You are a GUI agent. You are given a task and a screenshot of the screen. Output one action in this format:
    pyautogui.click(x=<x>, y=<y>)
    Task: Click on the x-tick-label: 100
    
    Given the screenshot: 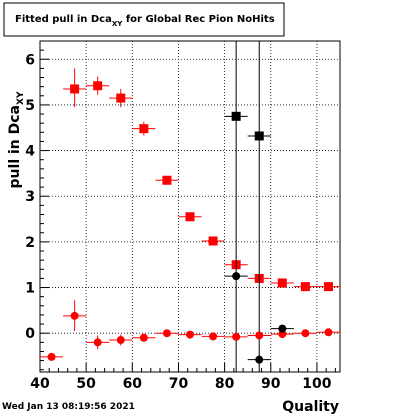 What is the action you would take?
    pyautogui.click(x=316, y=384)
    